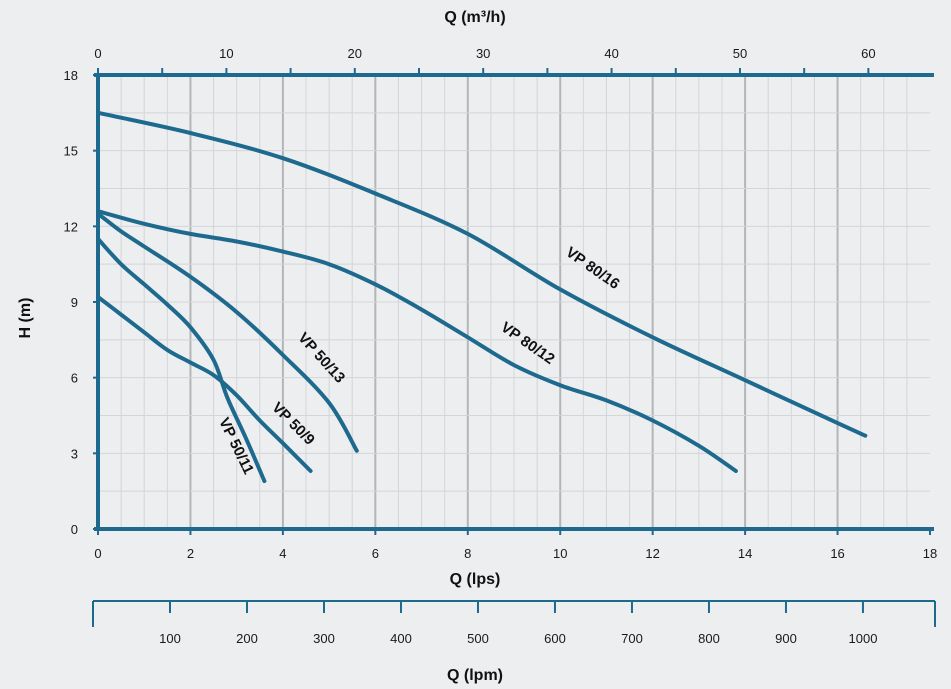 This screenshot has height=689, width=951. What do you see at coordinates (611, 53) in the screenshot?
I see `top-tick-label: 40` at bounding box center [611, 53].